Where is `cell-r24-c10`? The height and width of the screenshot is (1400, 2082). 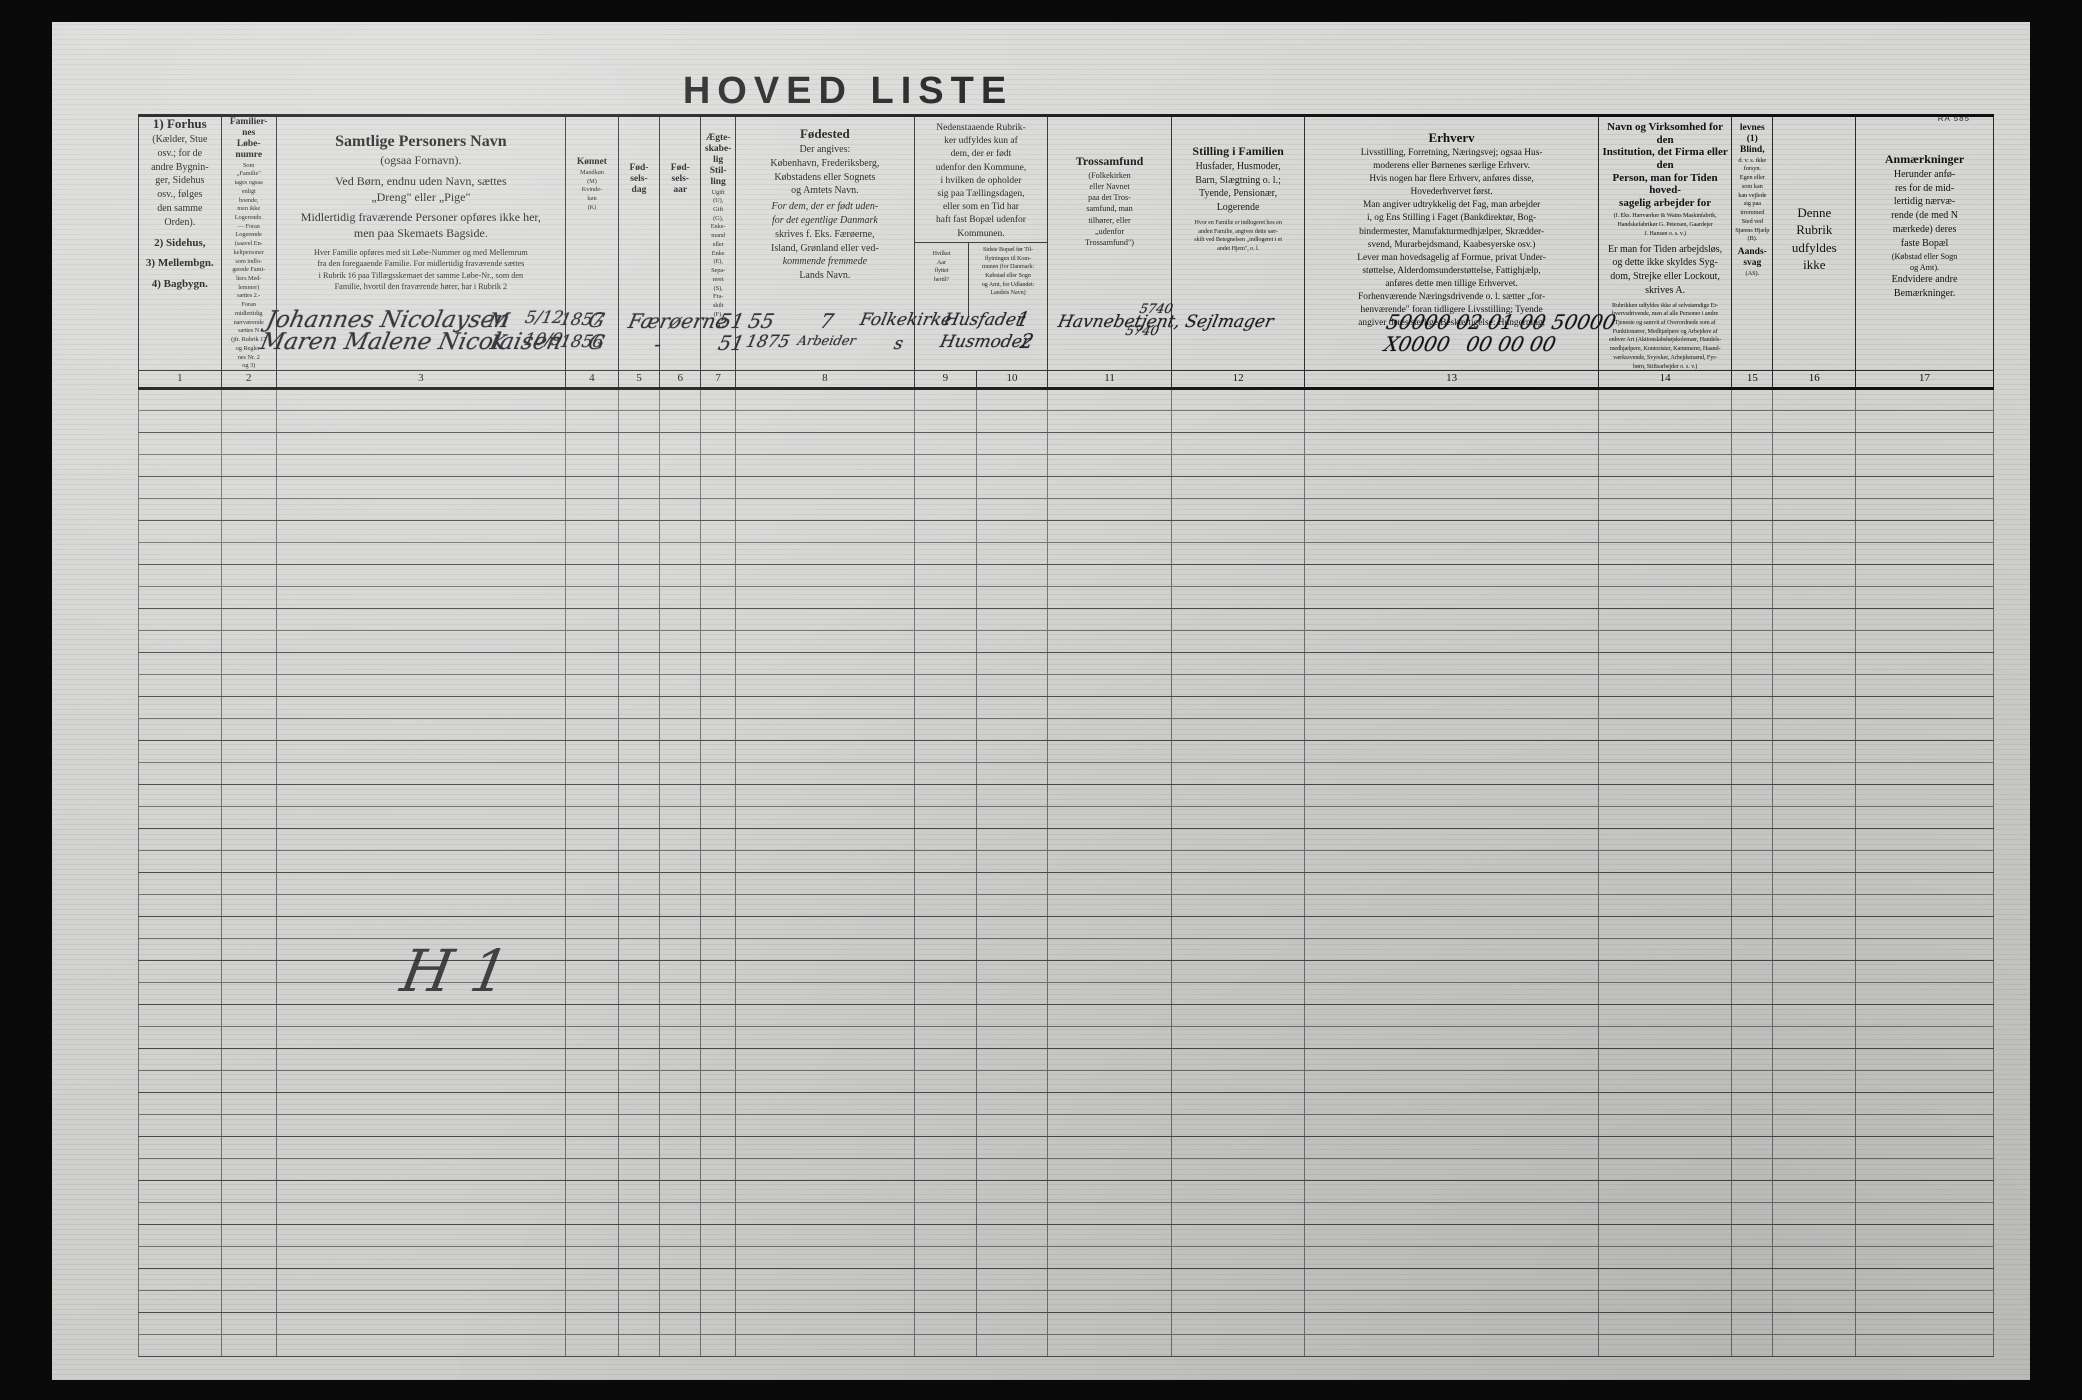 cell-r24-c10 is located at coordinates (1012, 906).